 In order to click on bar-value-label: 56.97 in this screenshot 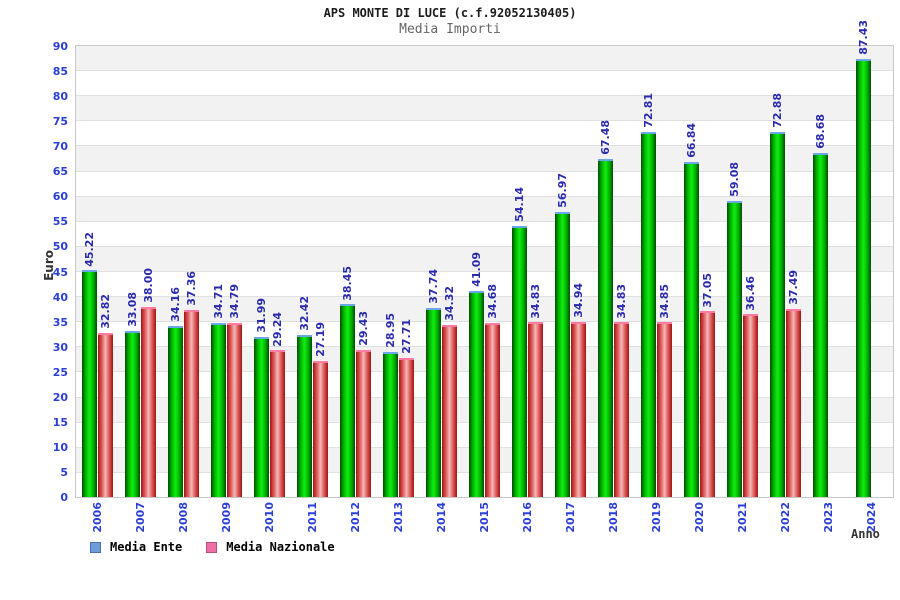, I will do `click(562, 190)`.